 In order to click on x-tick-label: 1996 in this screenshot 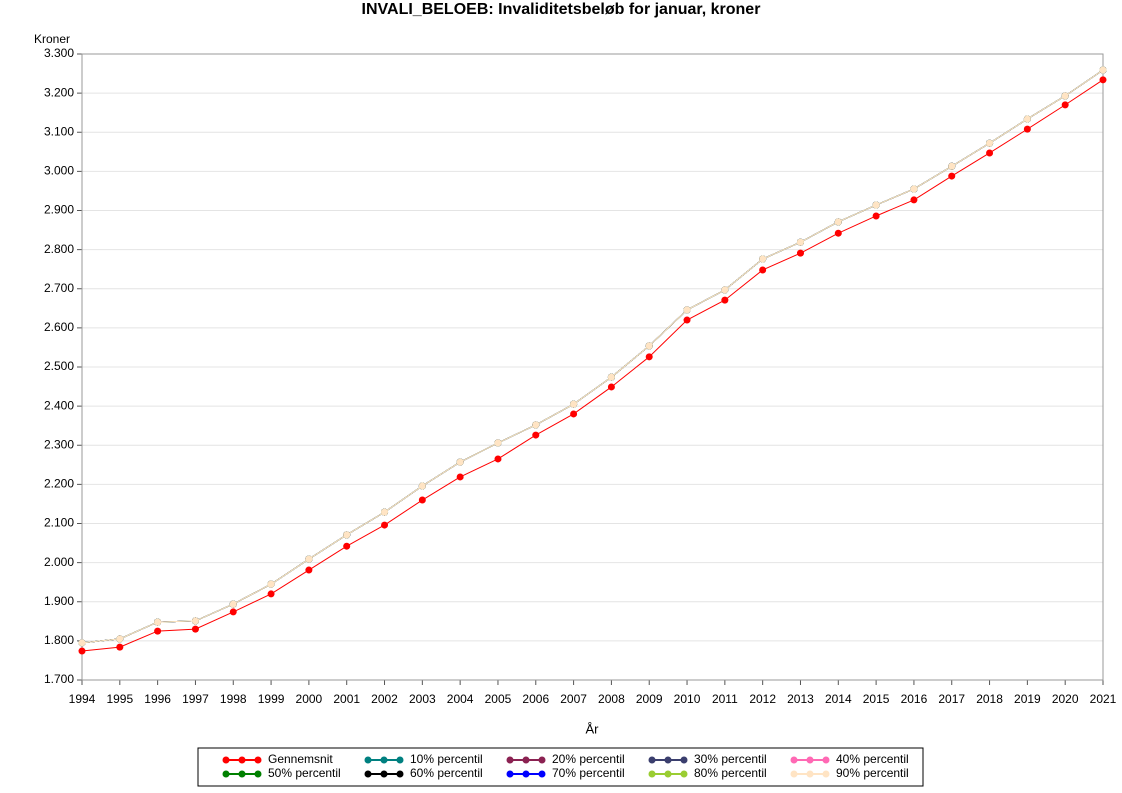, I will do `click(157, 699)`.